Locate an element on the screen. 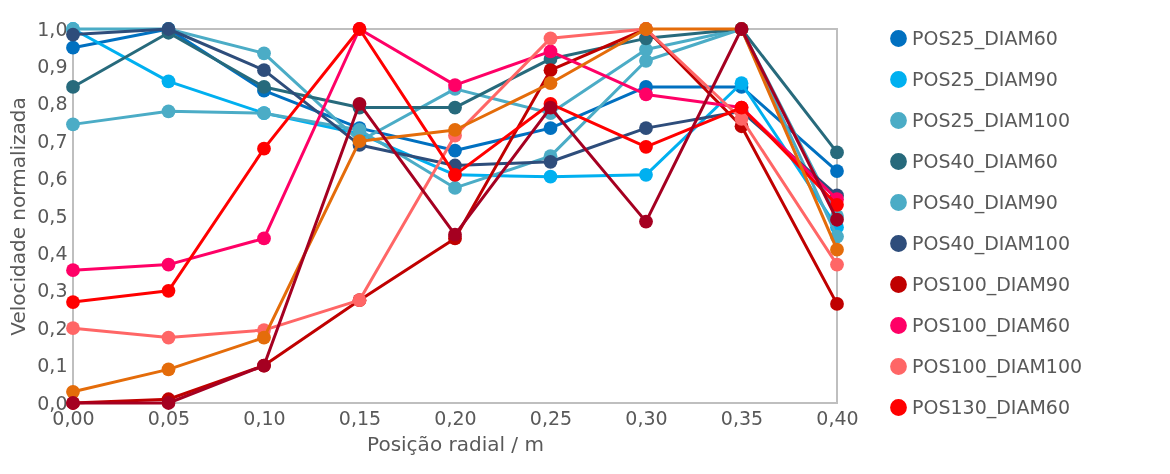  x-tick-label: 0,25 is located at coordinates (551, 417).